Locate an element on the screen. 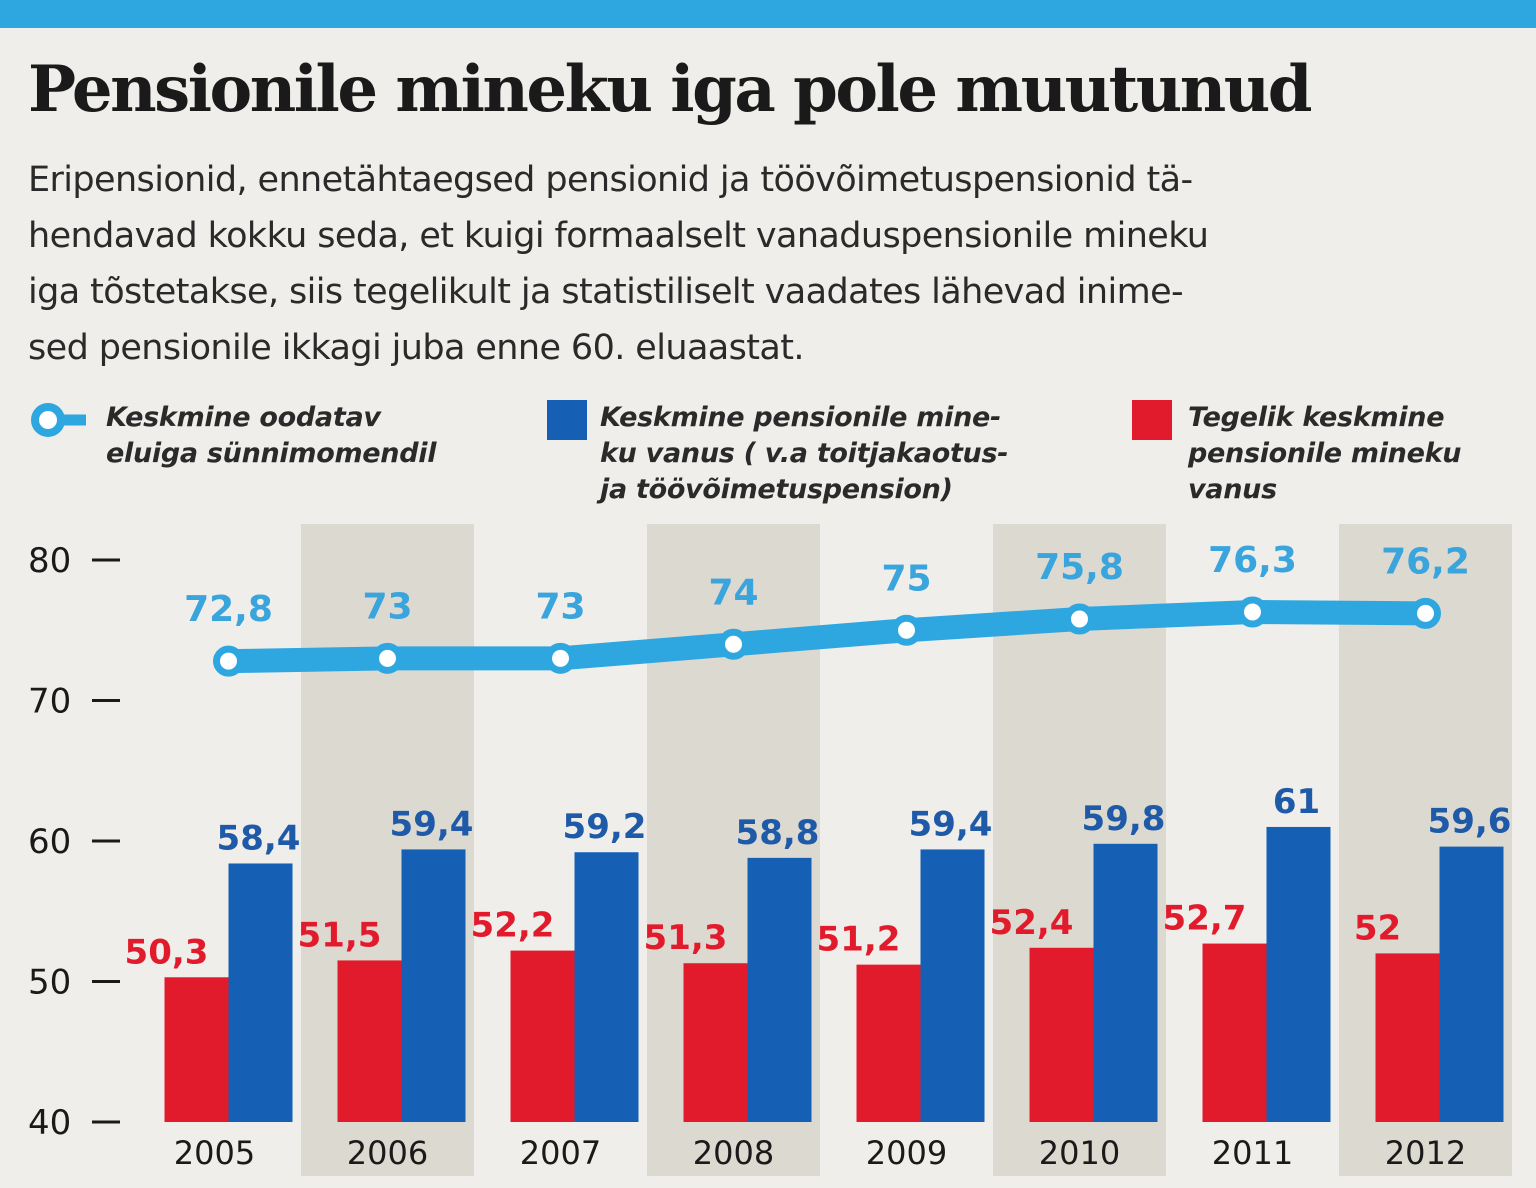 This screenshot has width=1536, height=1188. red-bar-2010 is located at coordinates (1061, 1034).